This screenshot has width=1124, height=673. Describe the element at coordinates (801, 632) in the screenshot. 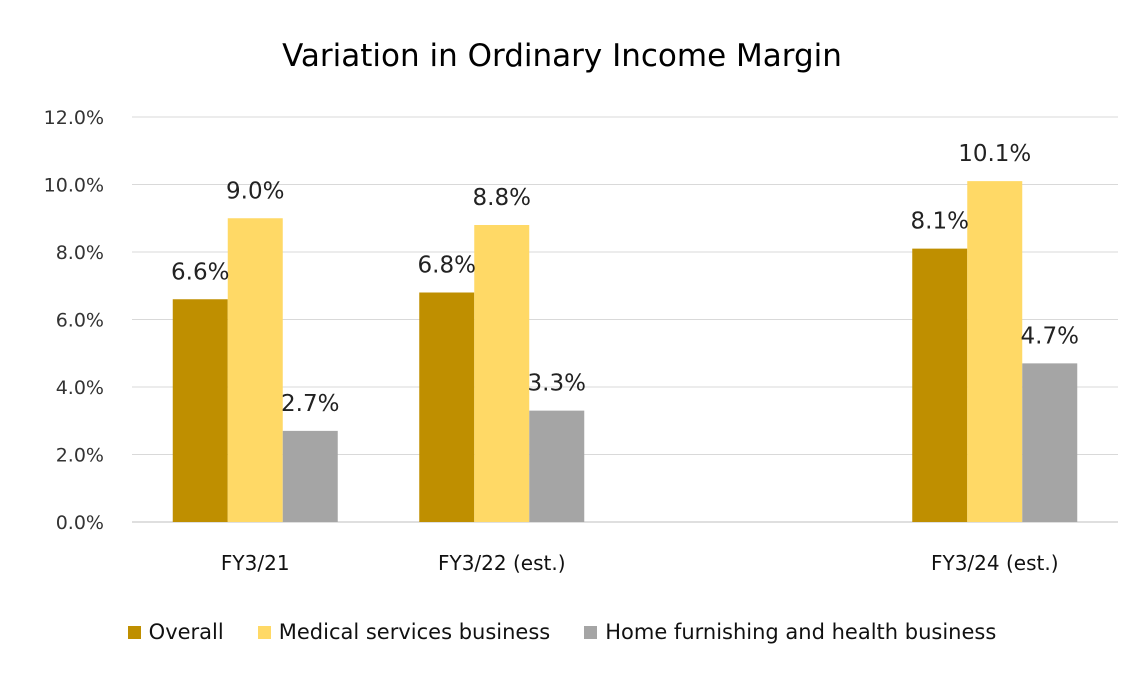

I see `legend-label: Home furnishing and health business` at that location.